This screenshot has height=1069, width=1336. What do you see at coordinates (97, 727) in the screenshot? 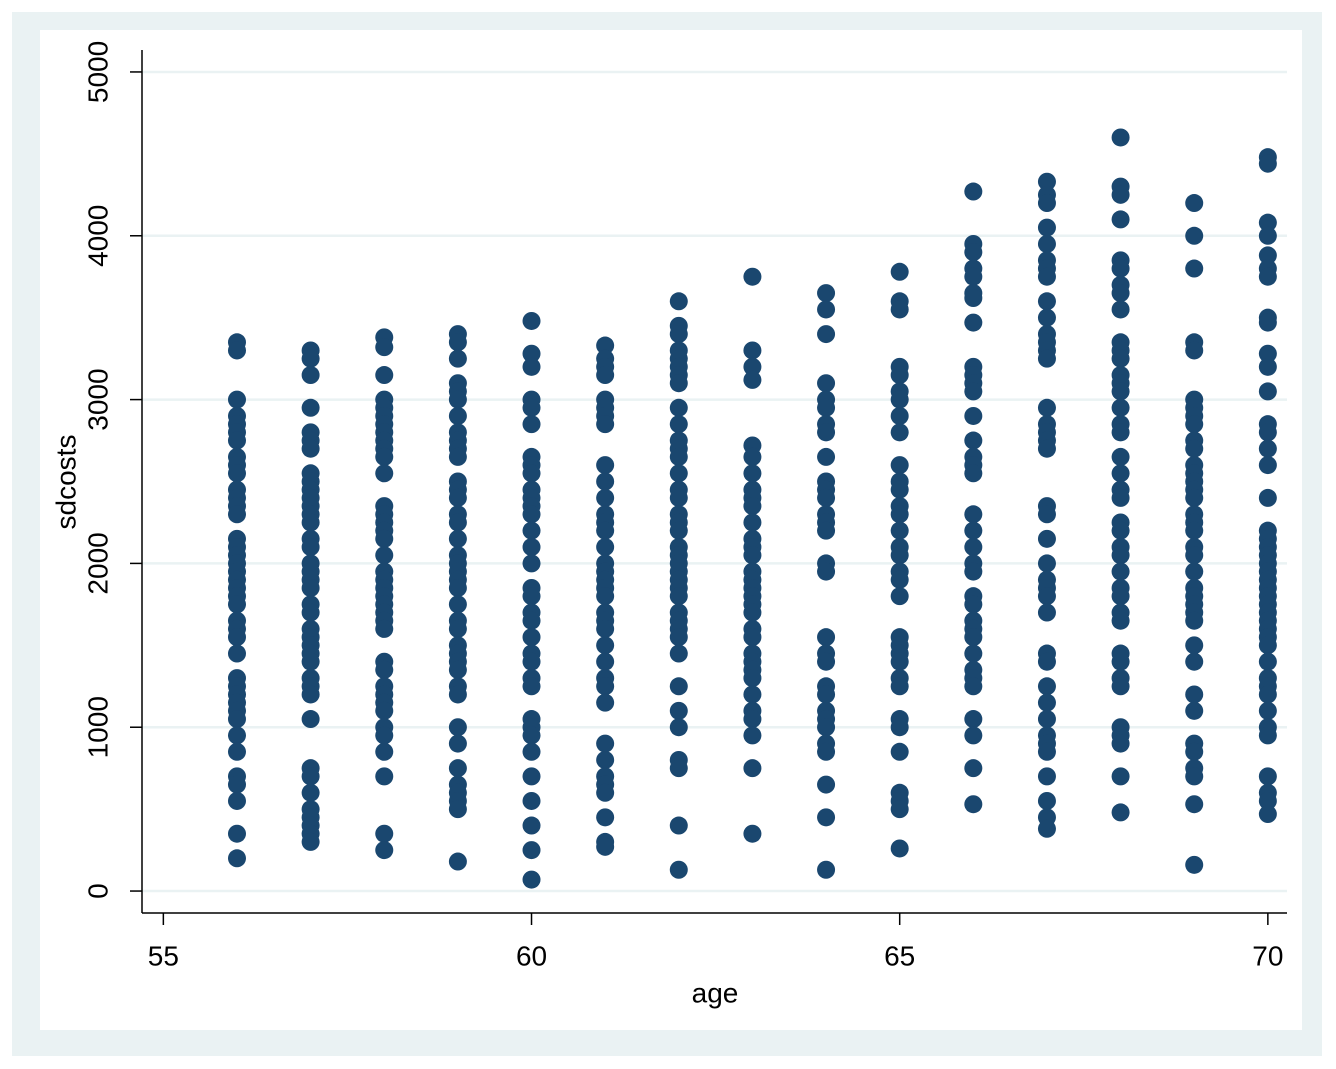
I see `y-tick-label: 1000` at bounding box center [97, 727].